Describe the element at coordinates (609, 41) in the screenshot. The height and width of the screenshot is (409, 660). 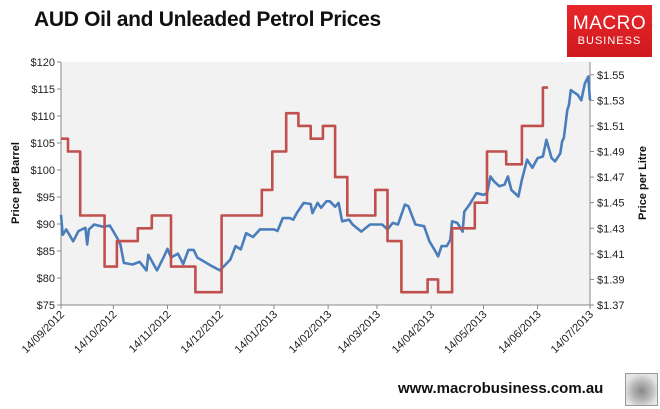
I see `logo-line2: BUSINESS` at that location.